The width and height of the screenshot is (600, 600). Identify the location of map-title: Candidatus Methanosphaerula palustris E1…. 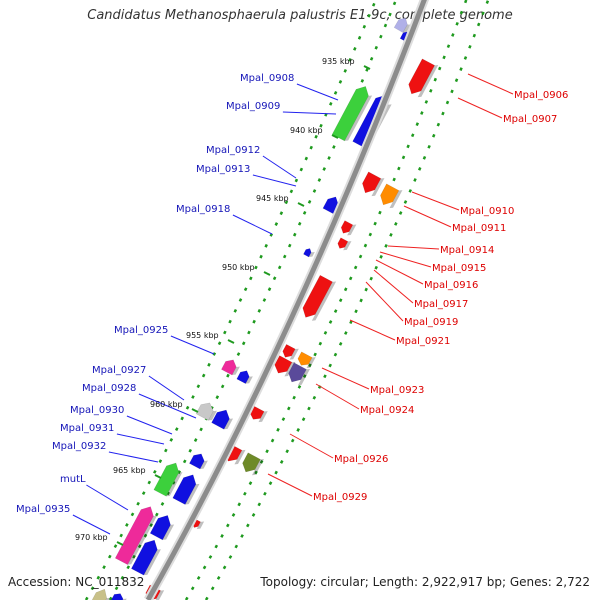
(300, 15).